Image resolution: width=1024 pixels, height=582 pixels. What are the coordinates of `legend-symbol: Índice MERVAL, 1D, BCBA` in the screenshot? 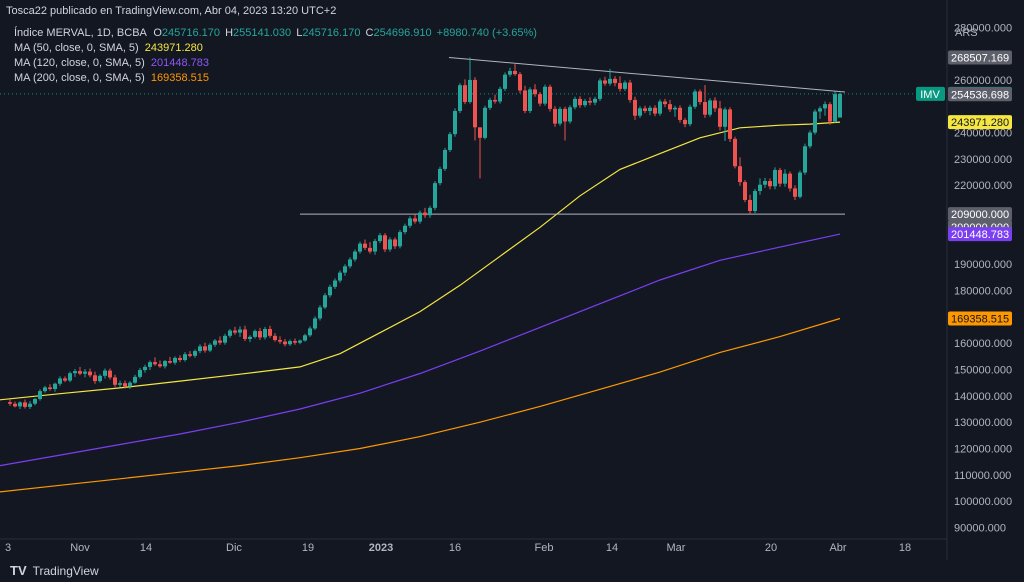 It's located at (80, 33).